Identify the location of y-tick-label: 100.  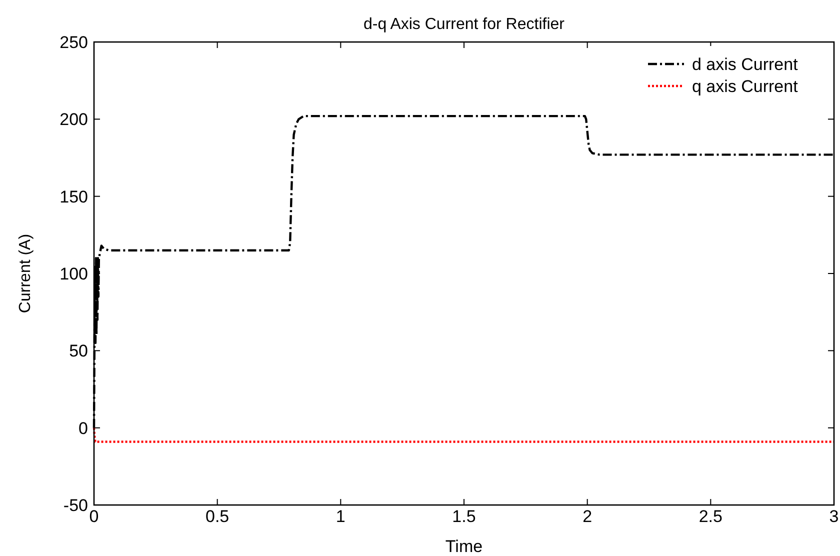
(74, 274).